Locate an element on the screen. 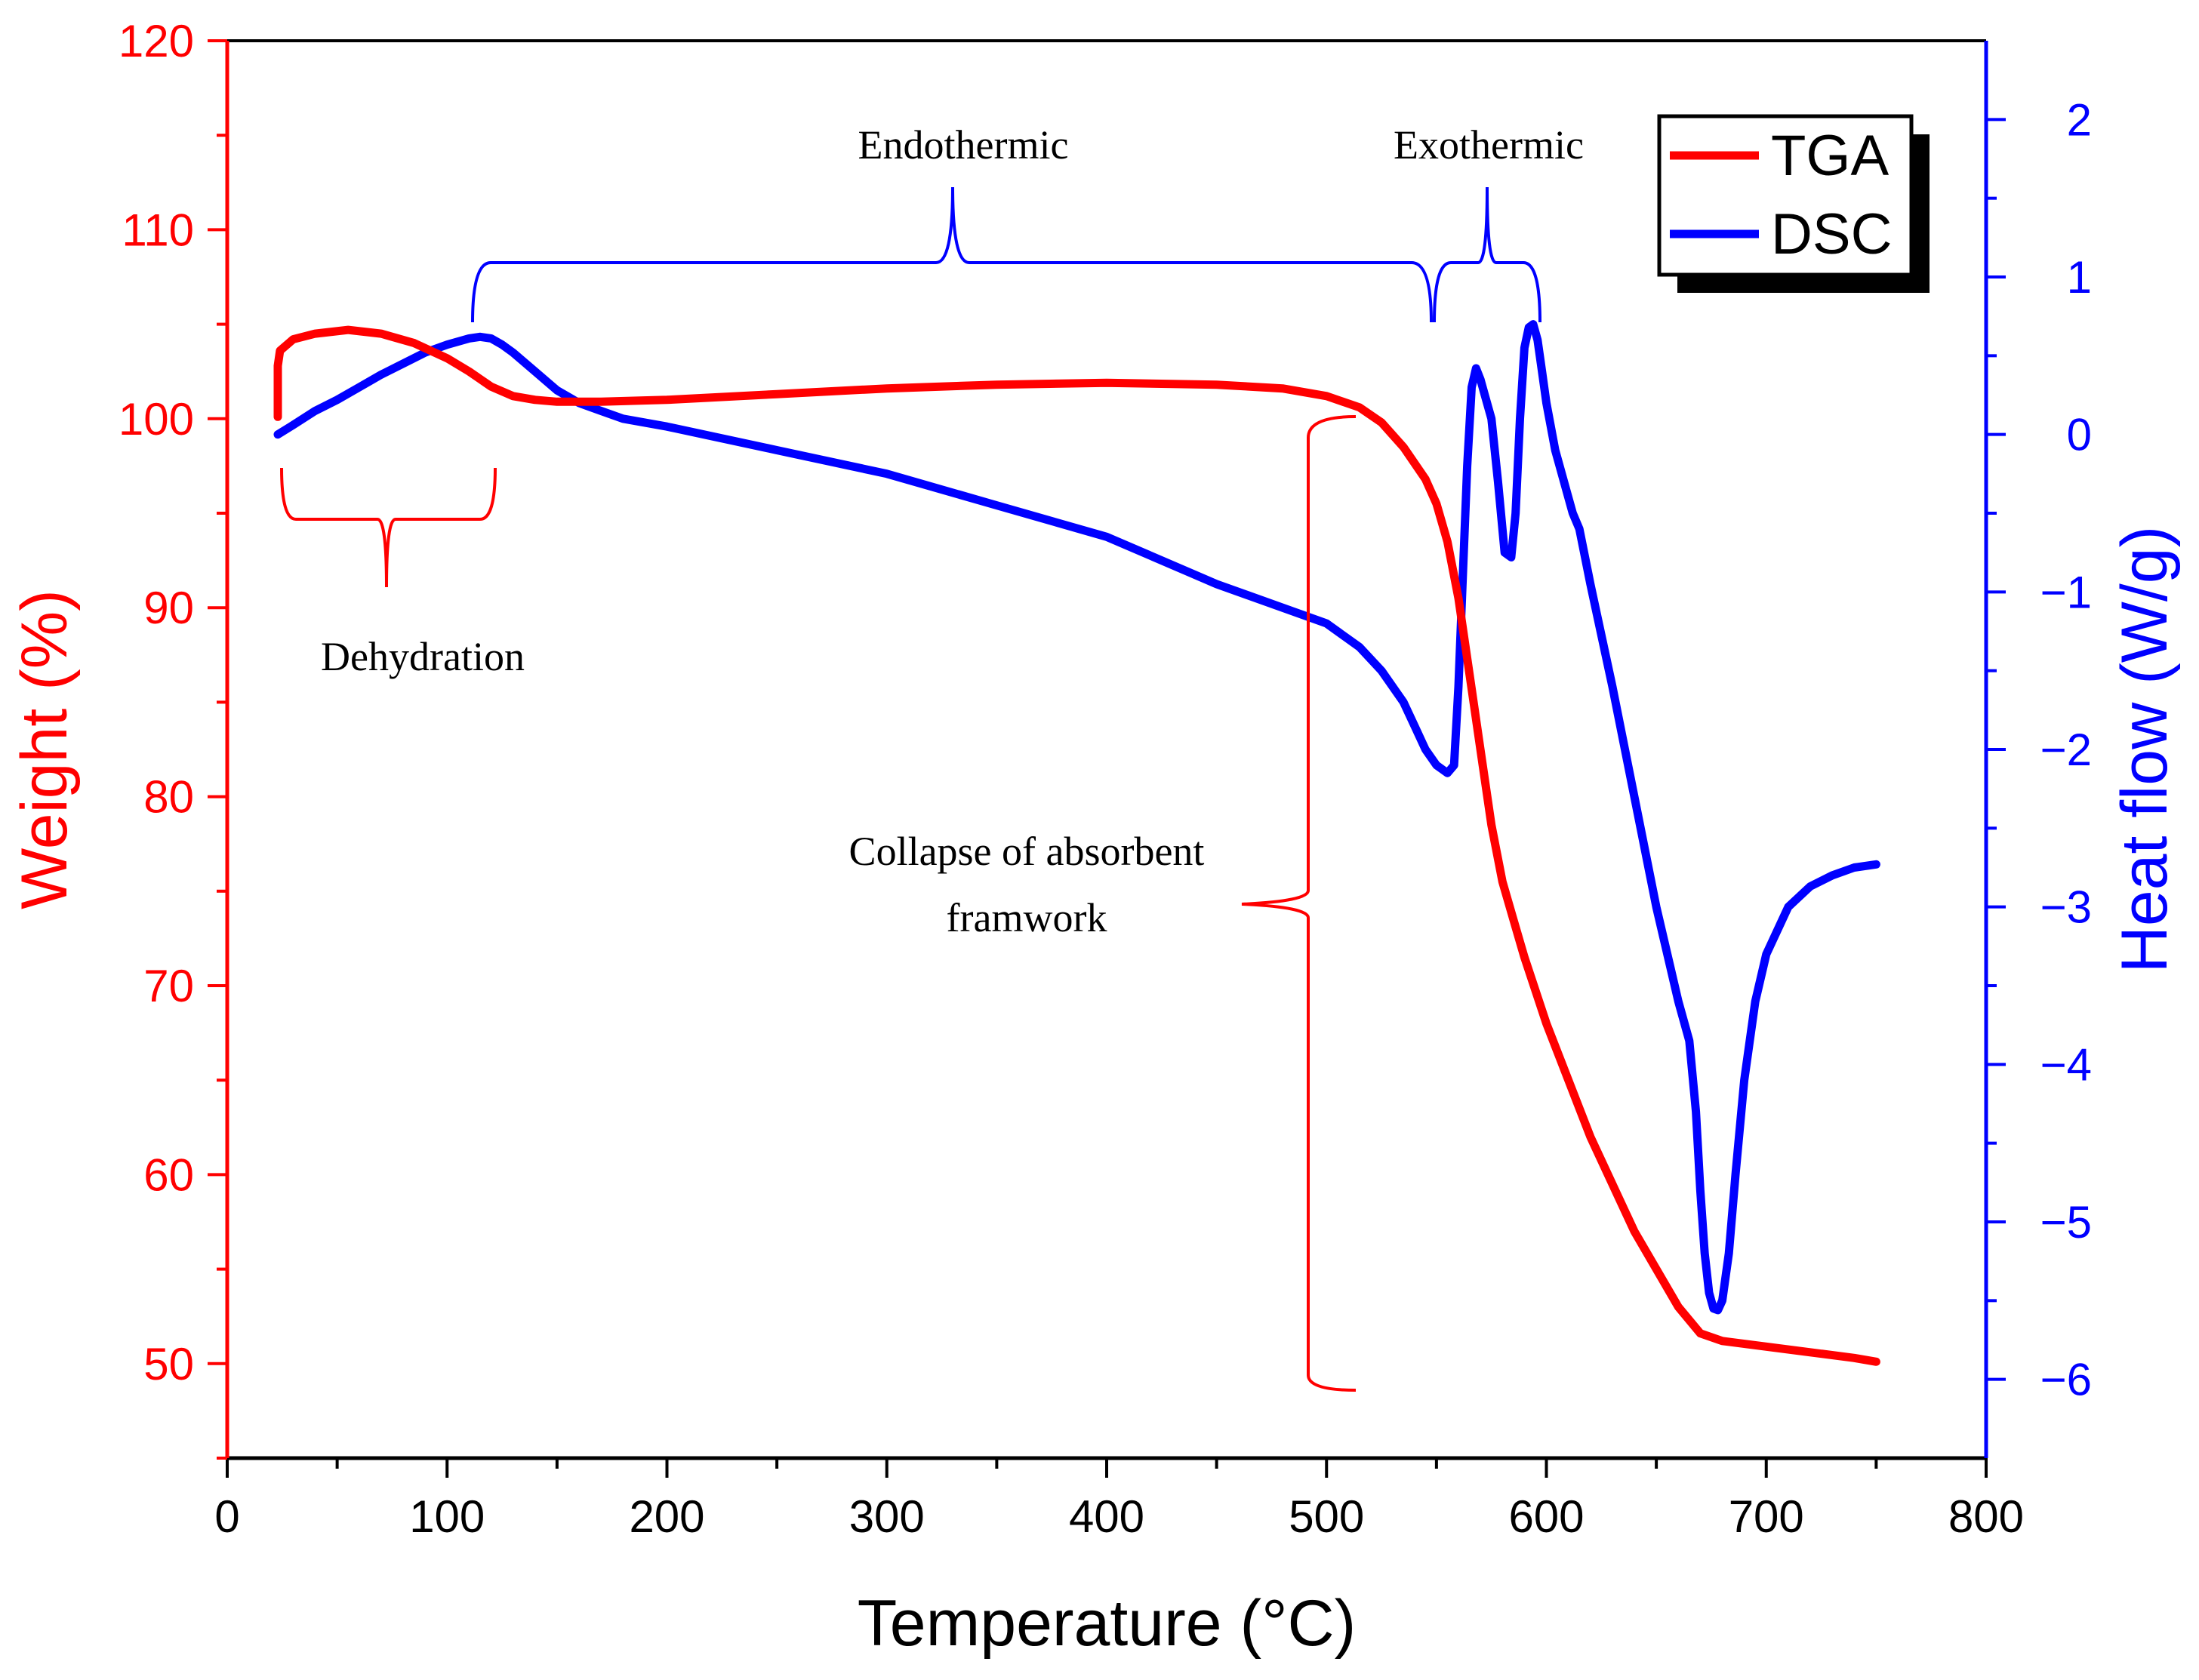 The height and width of the screenshot is (1680, 2199). legend: TGA DSC is located at coordinates (1793, 203).